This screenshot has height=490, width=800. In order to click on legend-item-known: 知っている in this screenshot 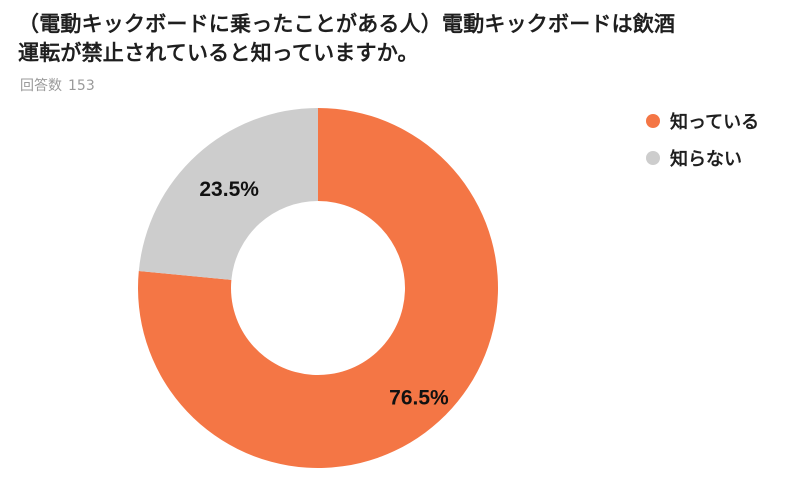, I will do `click(702, 121)`.